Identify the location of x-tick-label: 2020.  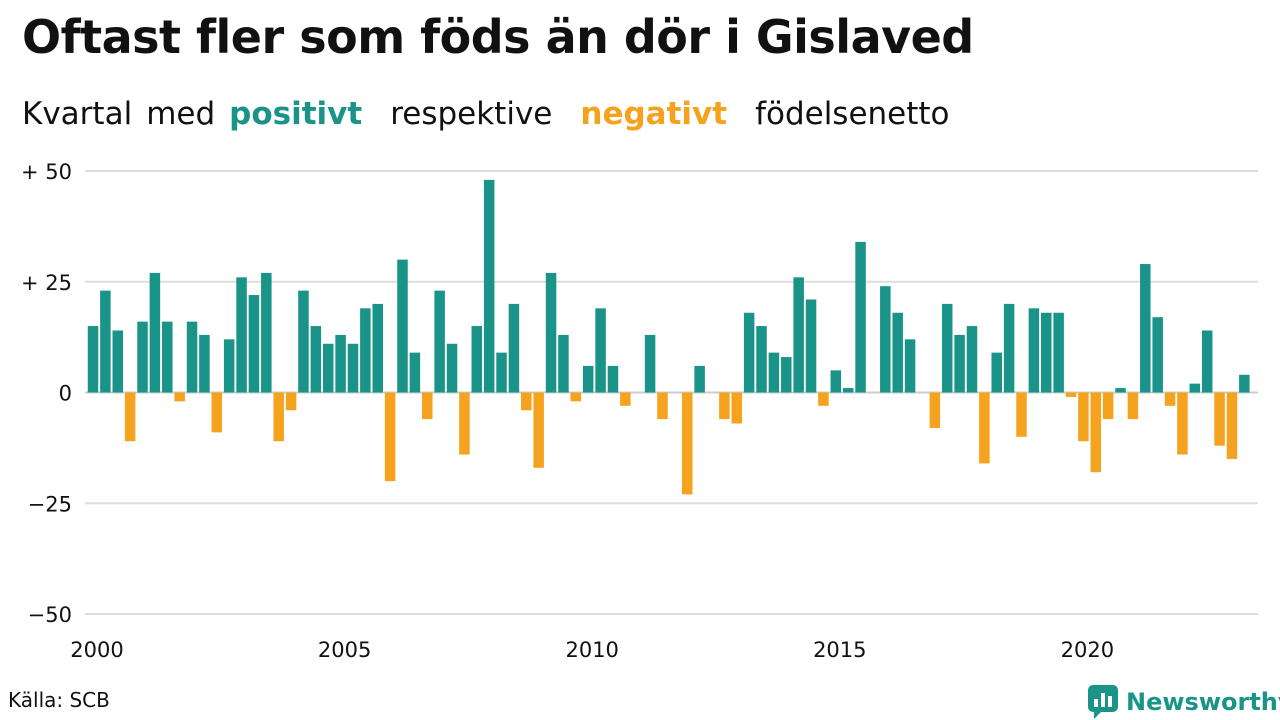
(1087, 650).